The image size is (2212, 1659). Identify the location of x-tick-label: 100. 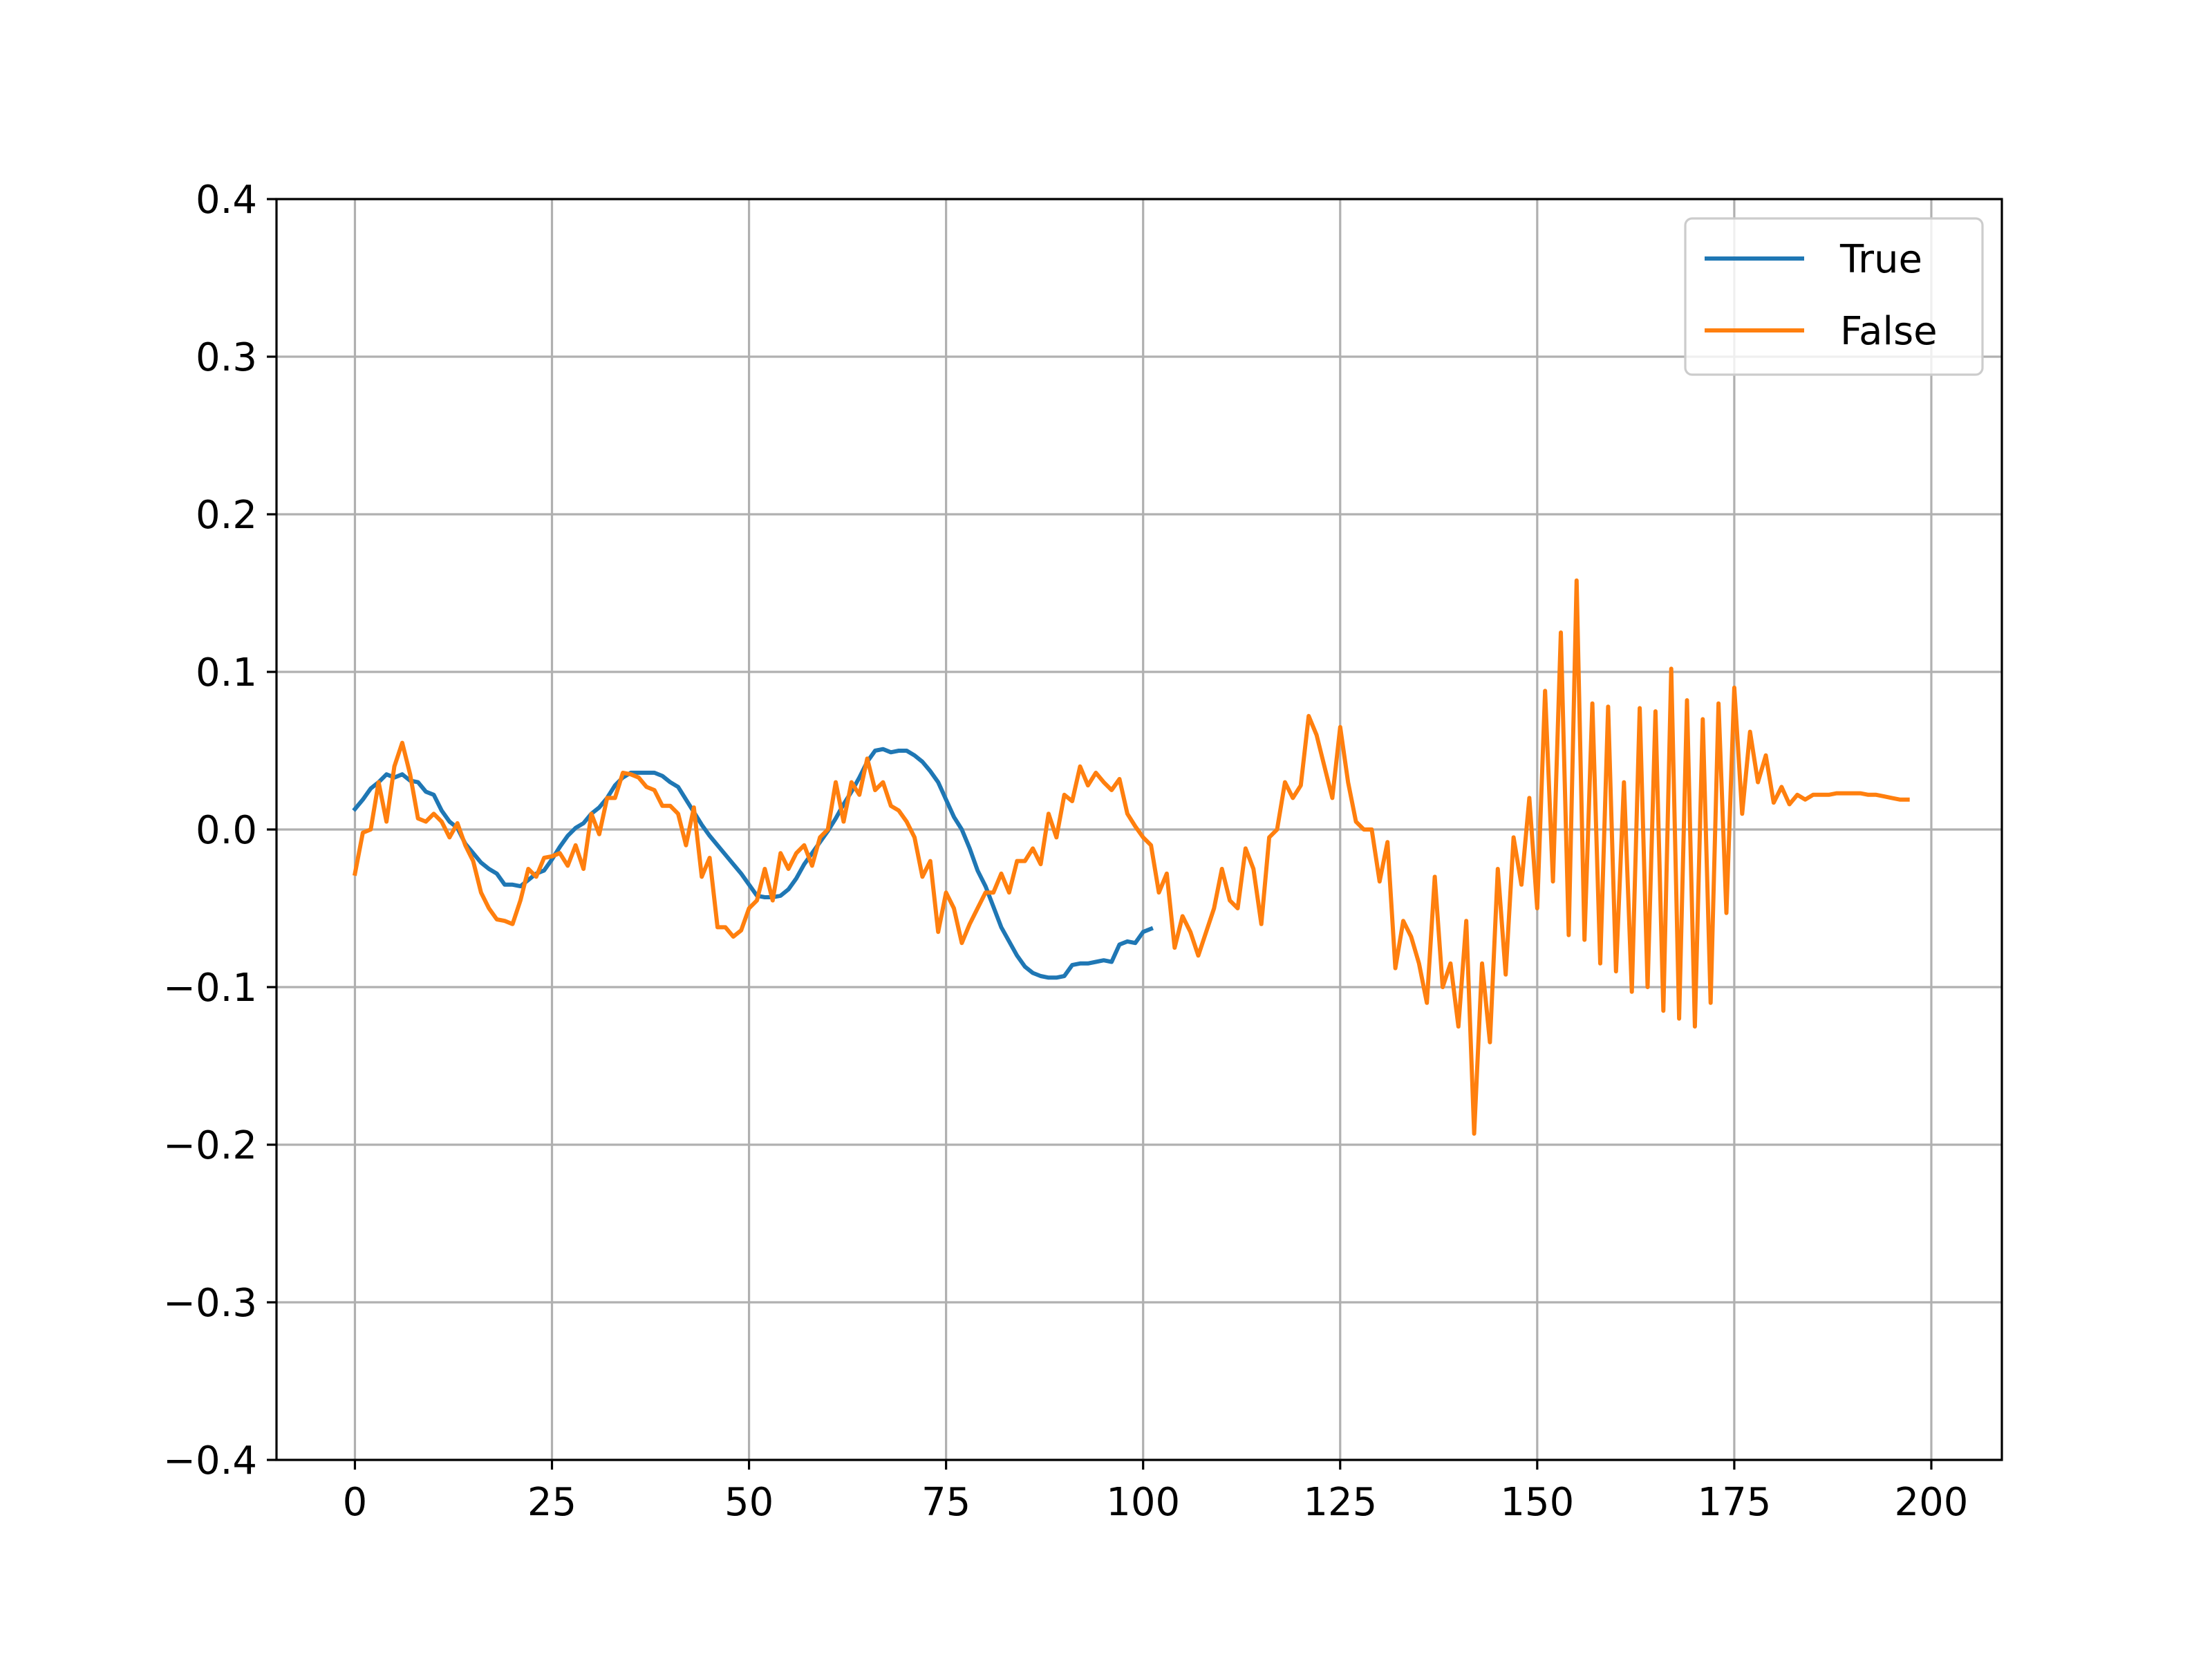
(1143, 1502).